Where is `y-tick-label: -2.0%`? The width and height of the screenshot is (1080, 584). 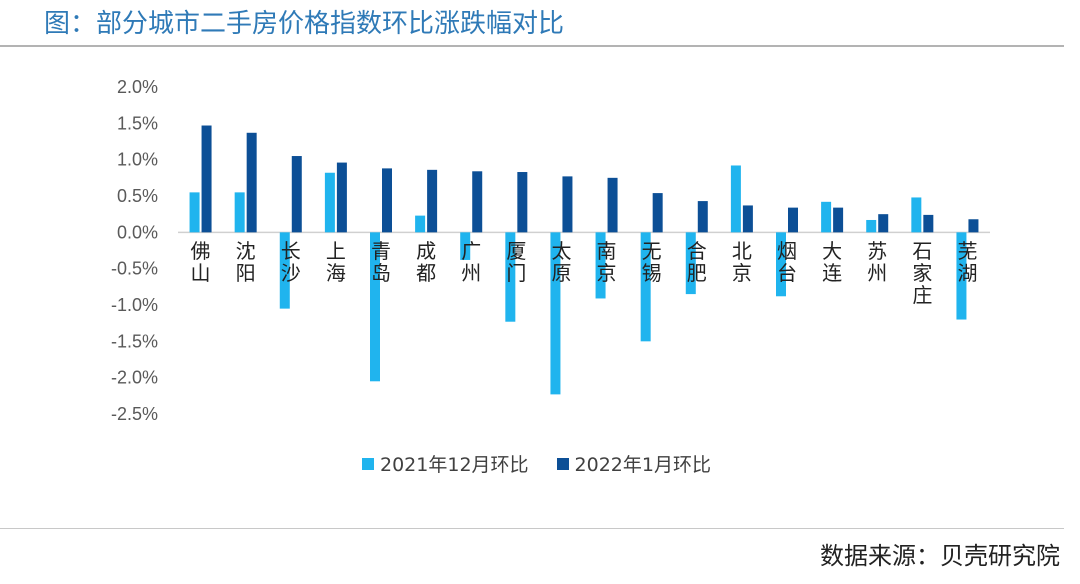 y-tick-label: -2.0% is located at coordinates (134, 378).